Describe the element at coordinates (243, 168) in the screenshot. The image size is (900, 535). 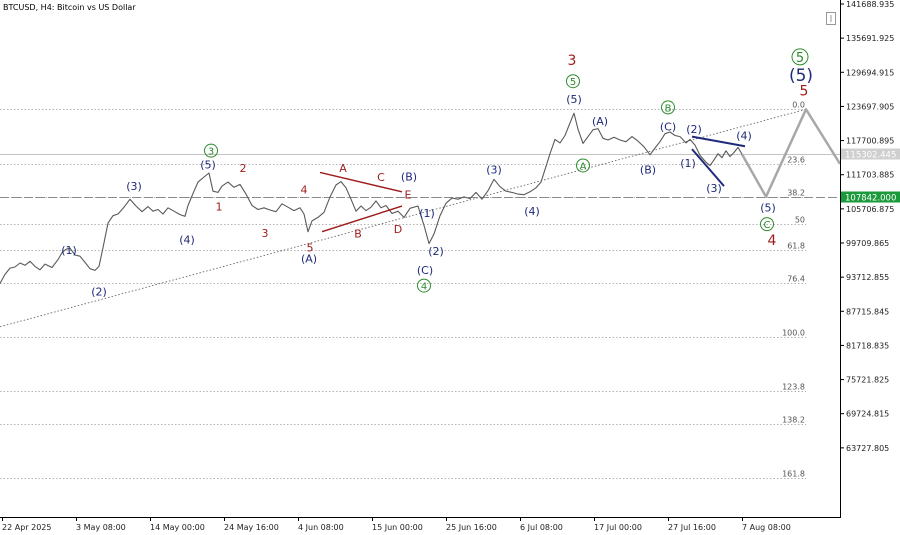
I see `wave-label: 2` at that location.